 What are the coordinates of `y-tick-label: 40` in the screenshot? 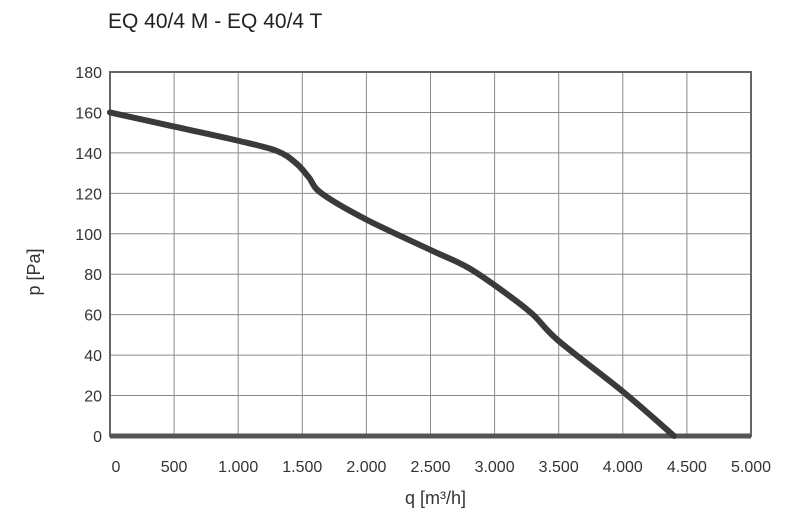 It's located at (93, 356).